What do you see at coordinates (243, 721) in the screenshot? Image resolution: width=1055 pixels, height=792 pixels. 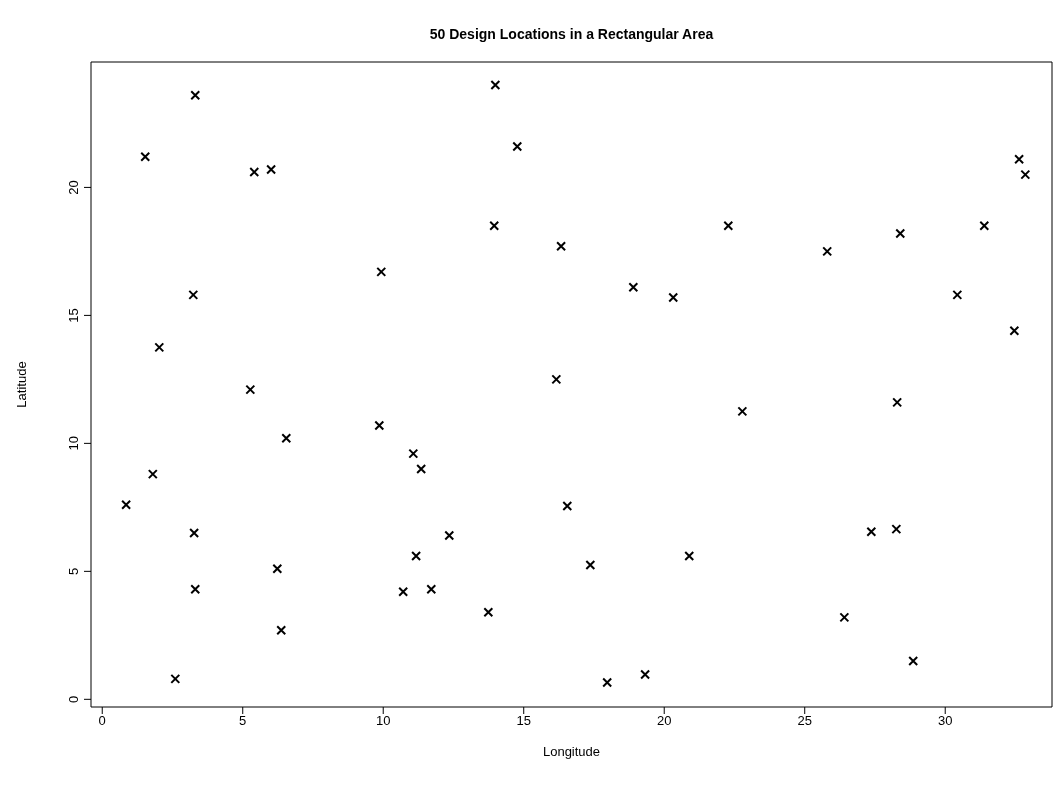 I see `x-tick-label: 5` at bounding box center [243, 721].